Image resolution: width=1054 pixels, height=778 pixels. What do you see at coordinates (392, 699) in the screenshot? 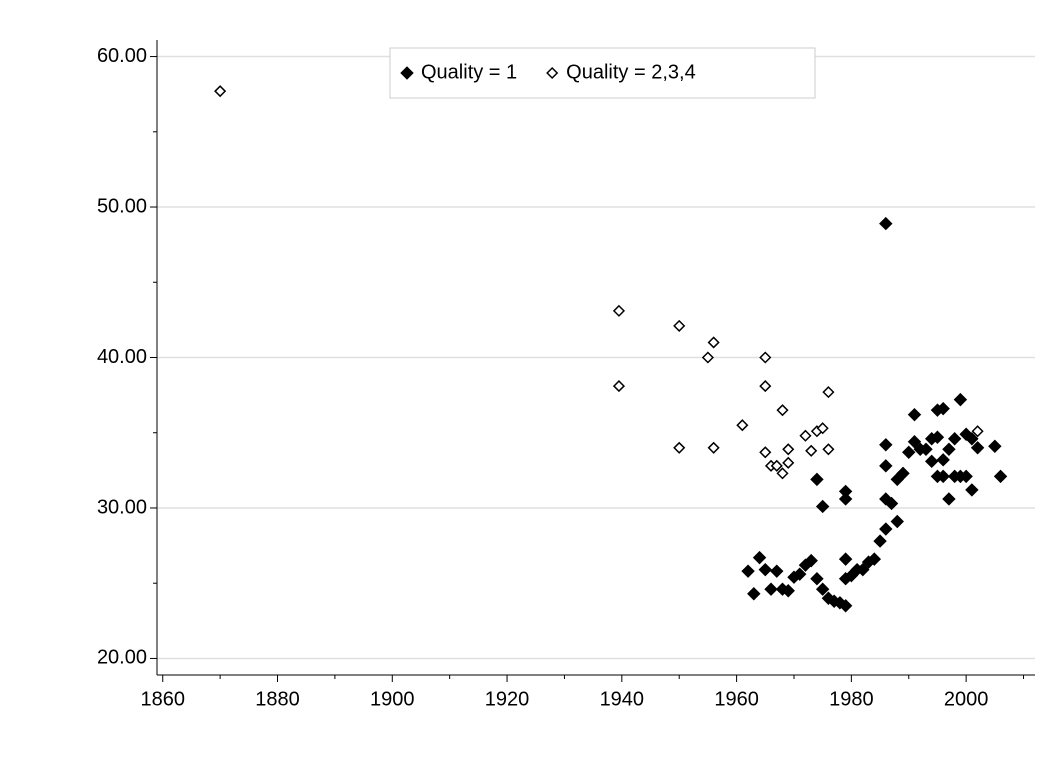
I see `x-tick-label: 1900` at bounding box center [392, 699].